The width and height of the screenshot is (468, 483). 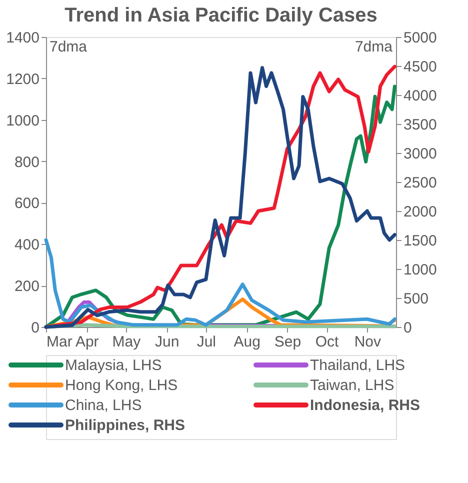 I want to click on y-tick-label: 1000, so click(x=23, y=121).